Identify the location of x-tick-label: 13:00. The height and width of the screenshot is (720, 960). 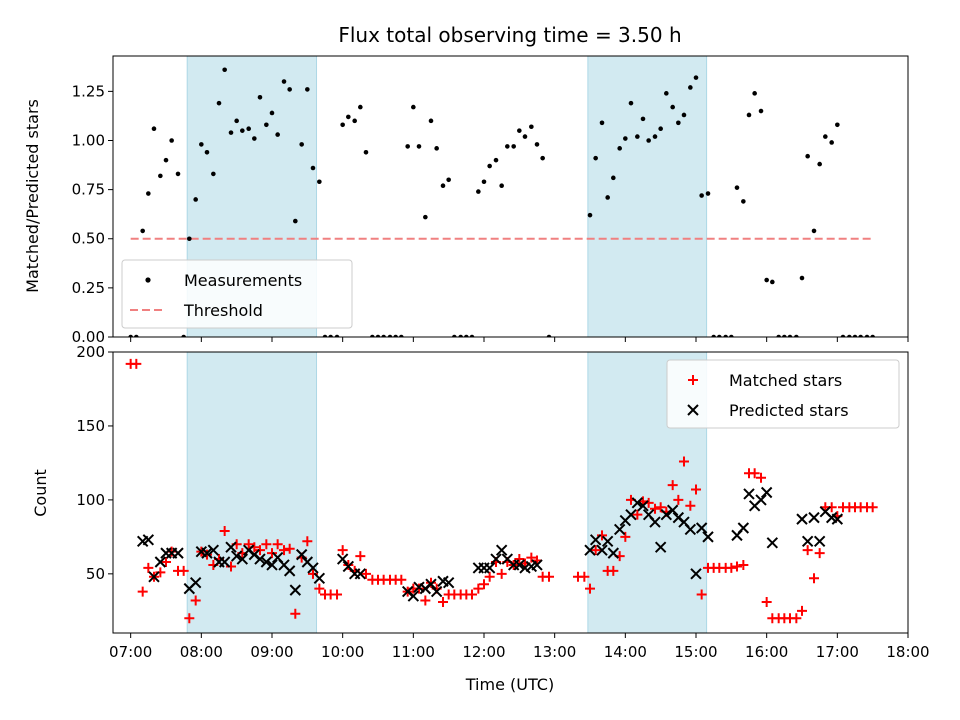
(554, 652).